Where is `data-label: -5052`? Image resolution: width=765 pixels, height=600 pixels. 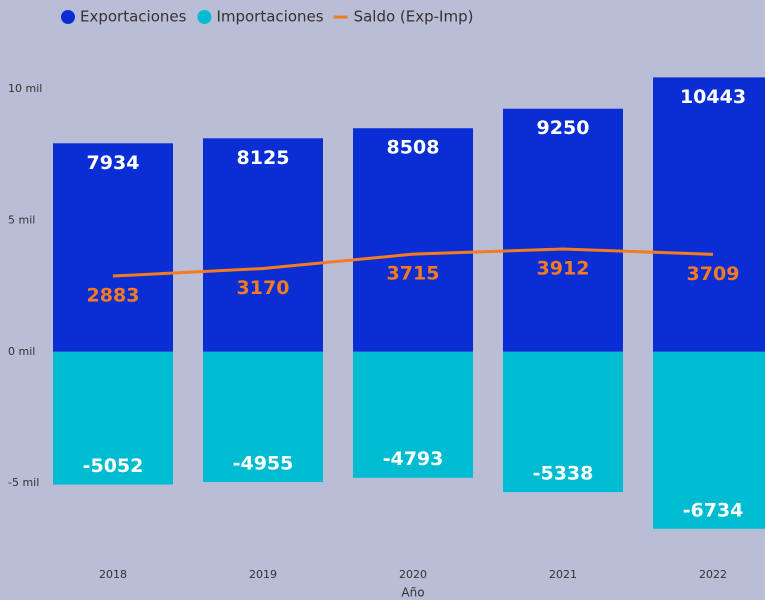
data-label: -5052 is located at coordinates (113, 466).